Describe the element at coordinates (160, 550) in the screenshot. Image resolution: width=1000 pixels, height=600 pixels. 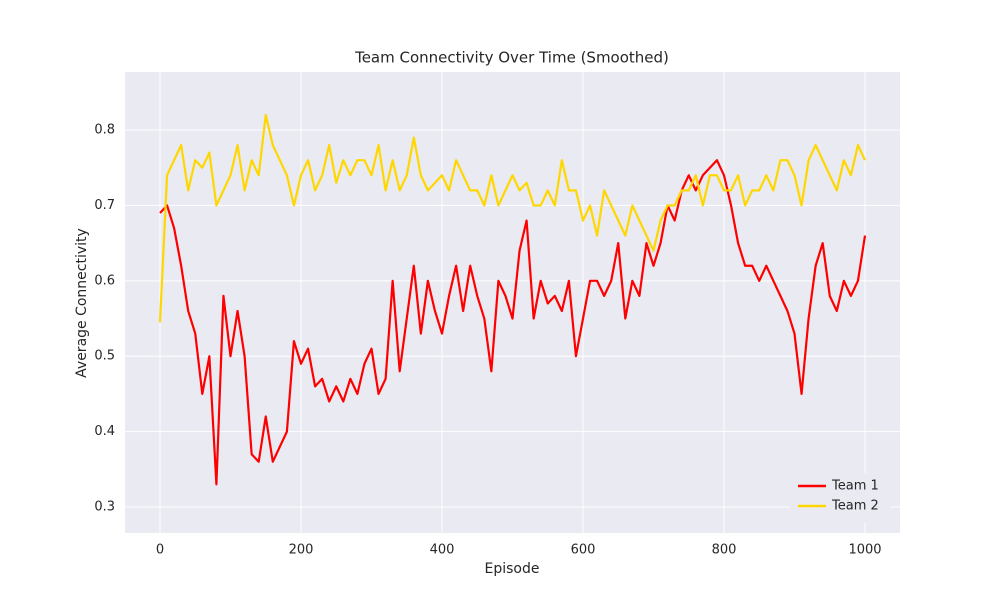
I see `x-tick-label: 0` at that location.